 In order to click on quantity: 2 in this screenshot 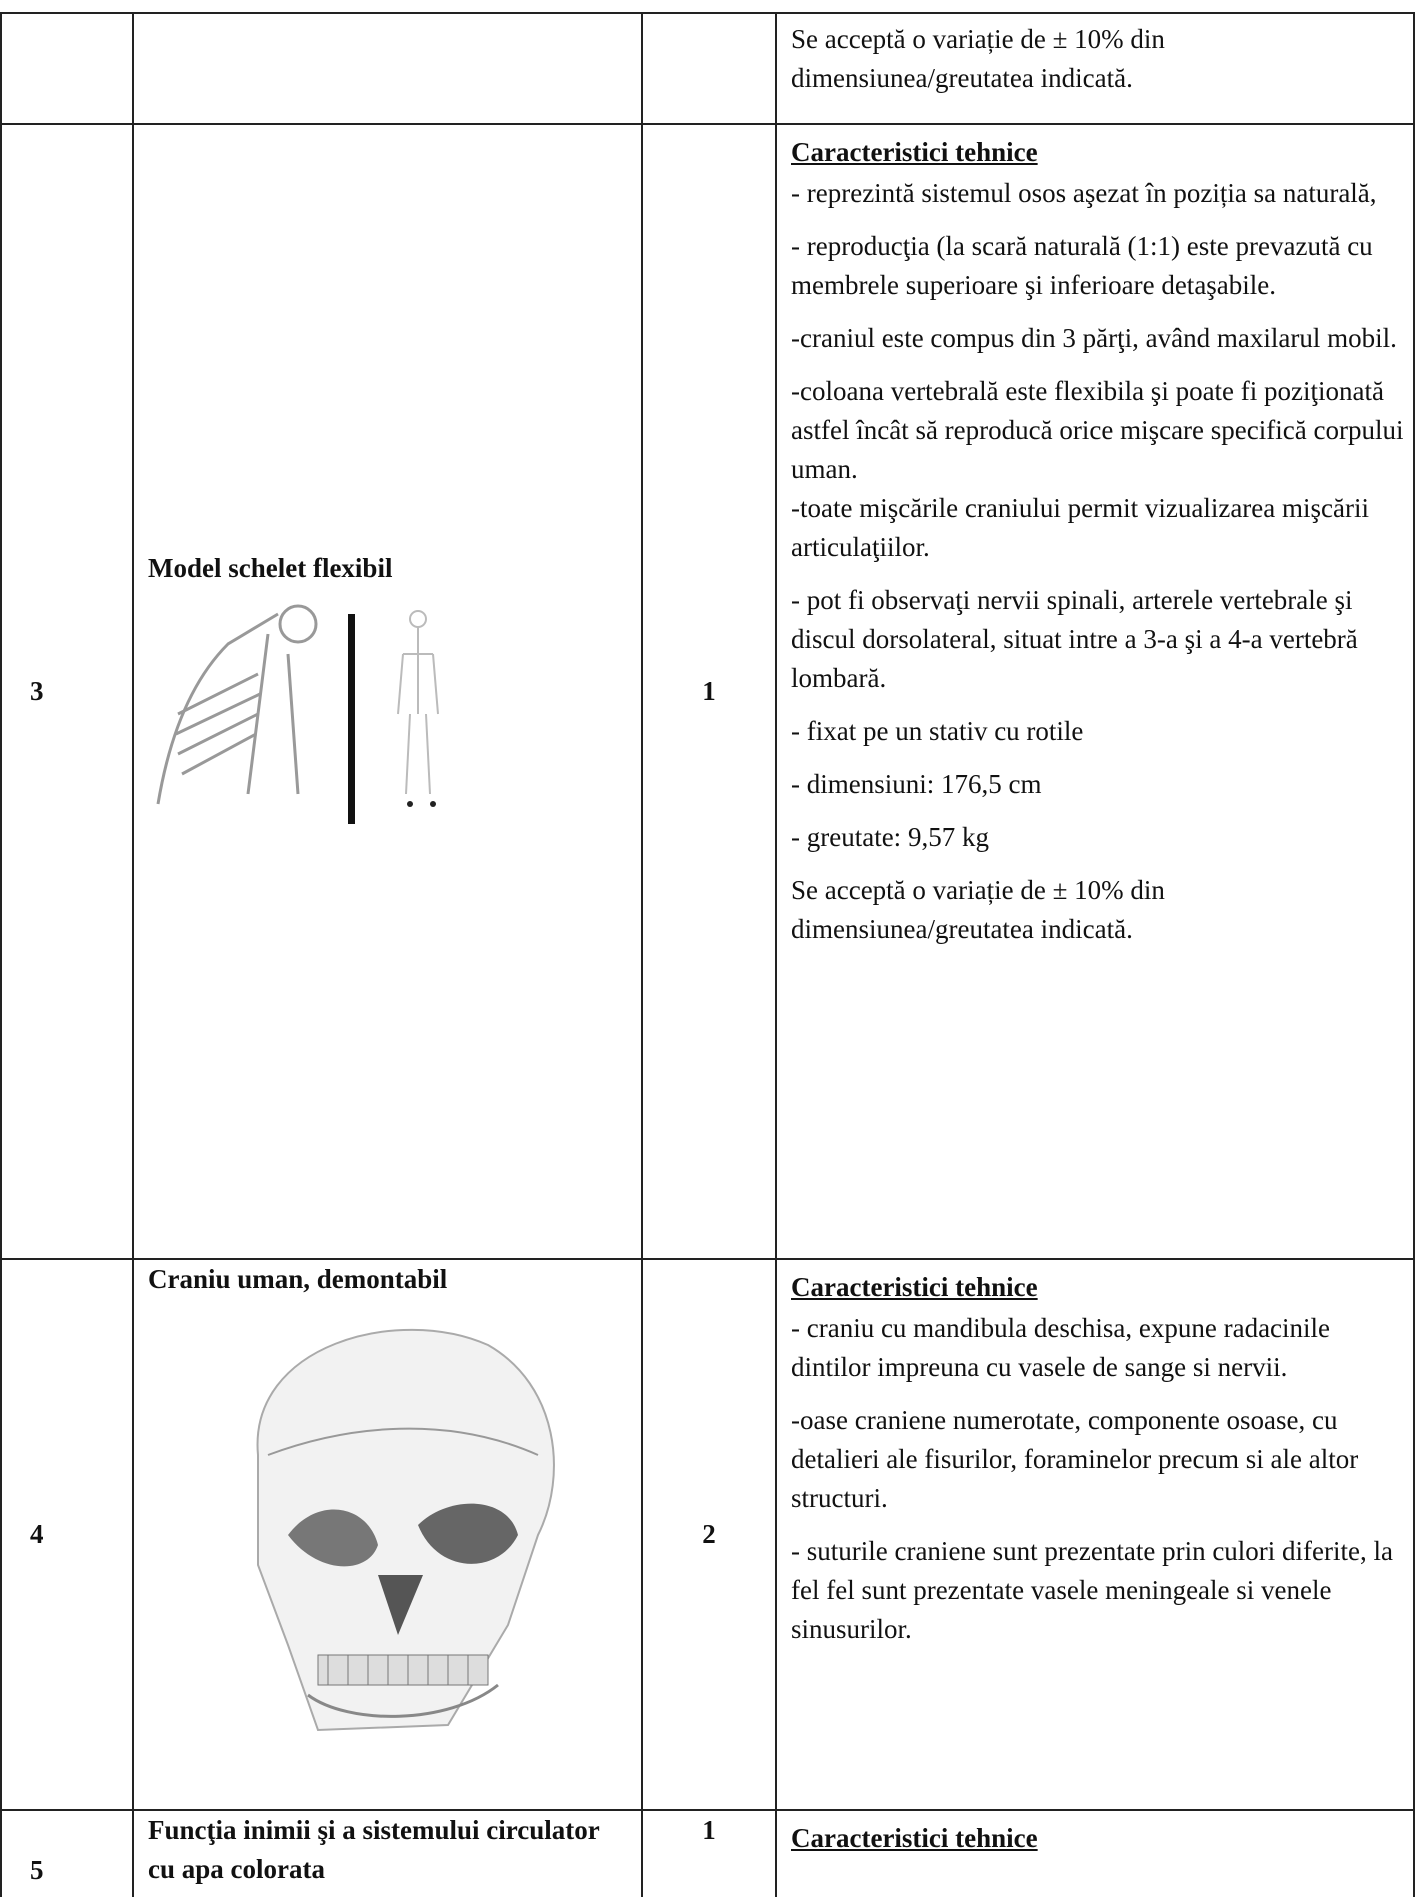, I will do `click(709, 1534)`.